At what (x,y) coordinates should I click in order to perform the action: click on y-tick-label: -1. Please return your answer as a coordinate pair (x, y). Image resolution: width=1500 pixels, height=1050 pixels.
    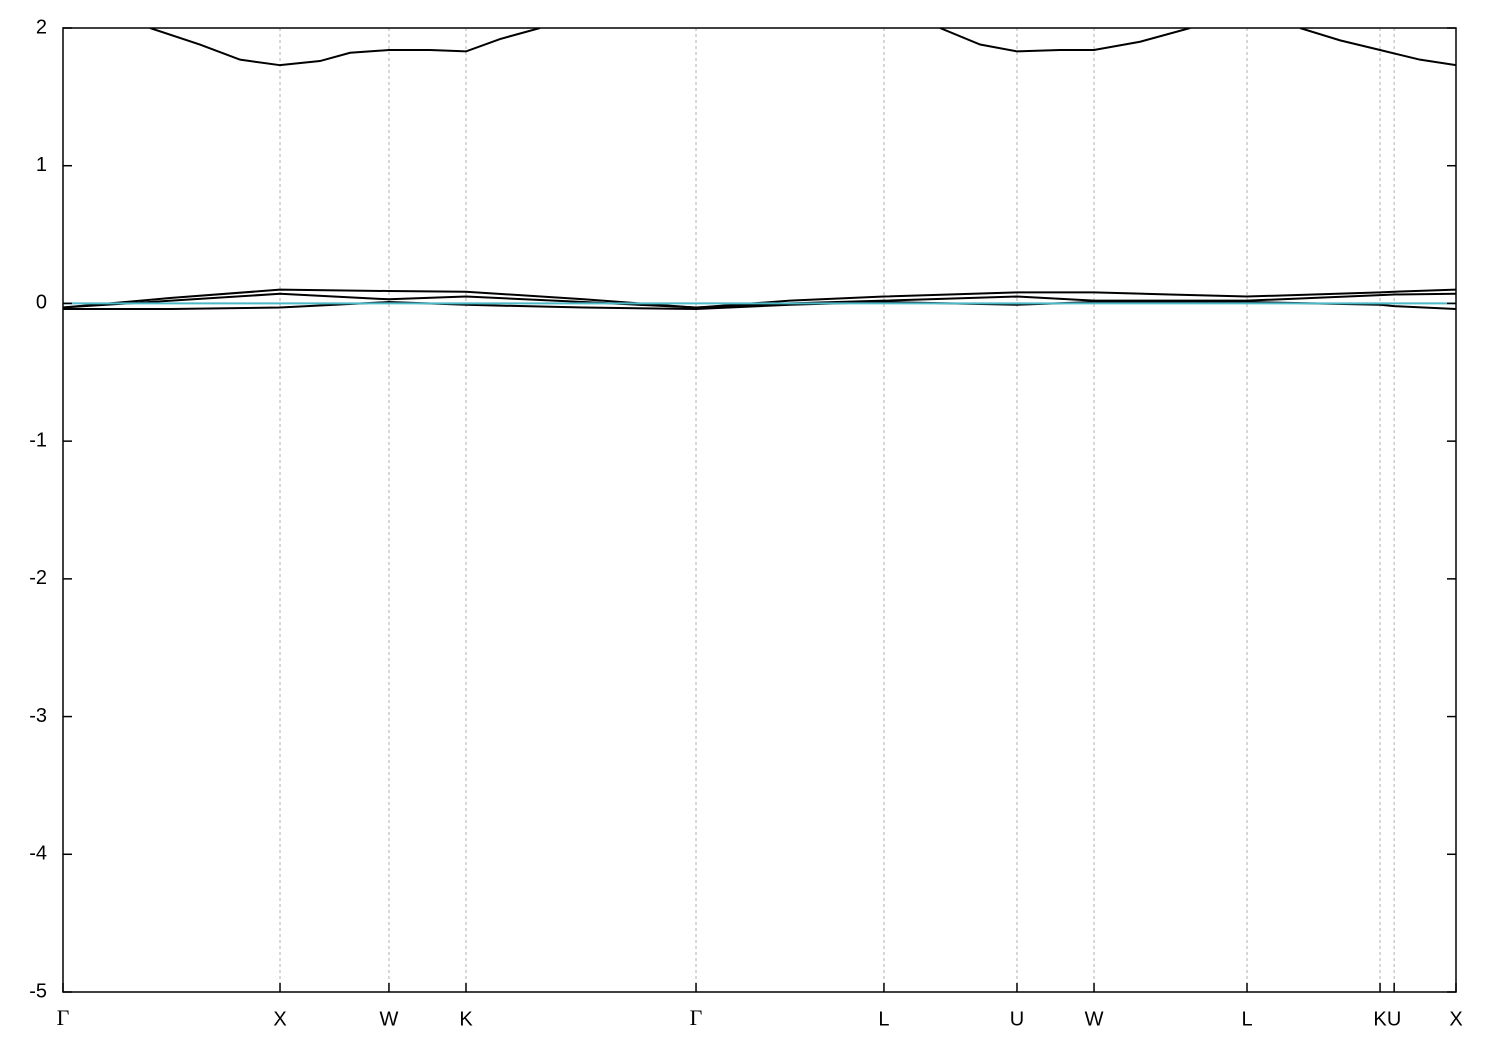
    Looking at the image, I should click on (38, 440).